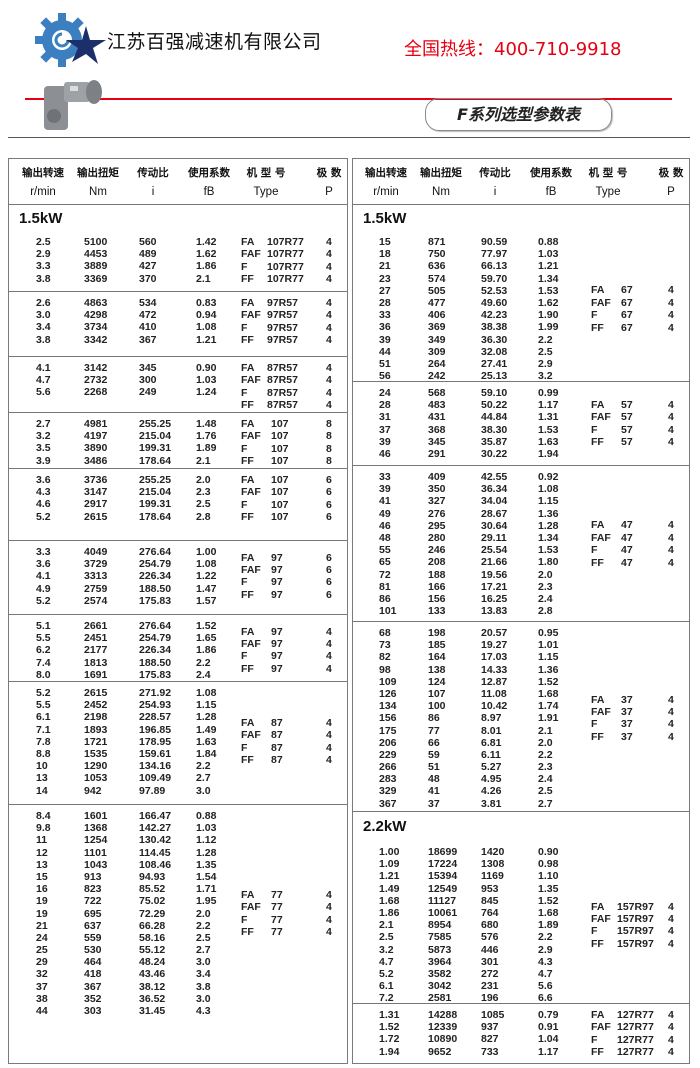 Image resolution: width=700 pixels, height=1068 pixels. Describe the element at coordinates (548, 327) in the screenshot. I see `service-factor-cell: 1.99` at that location.